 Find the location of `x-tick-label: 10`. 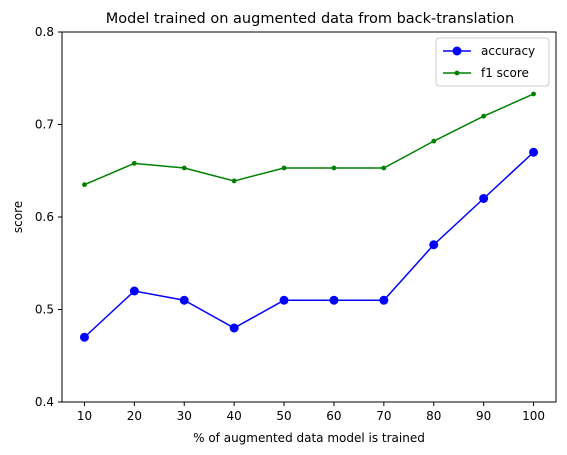

x-tick-label: 10 is located at coordinates (84, 416).